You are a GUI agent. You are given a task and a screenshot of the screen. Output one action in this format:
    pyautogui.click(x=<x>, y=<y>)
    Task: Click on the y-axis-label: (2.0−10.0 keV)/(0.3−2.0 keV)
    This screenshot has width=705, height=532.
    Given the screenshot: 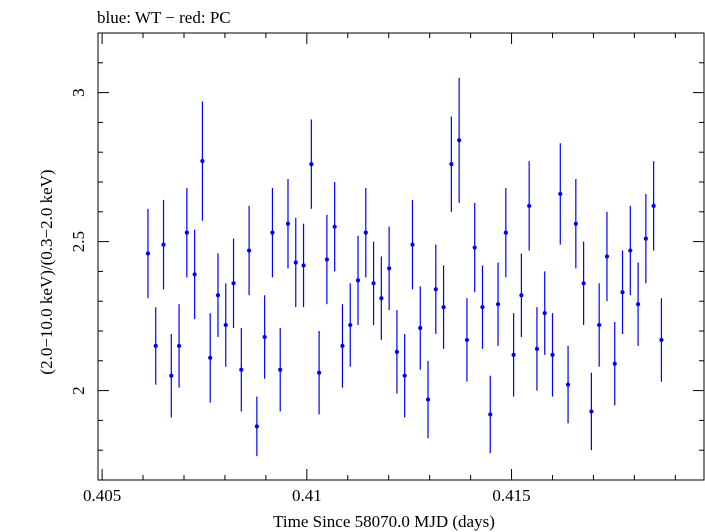 What is the action you would take?
    pyautogui.click(x=46, y=271)
    